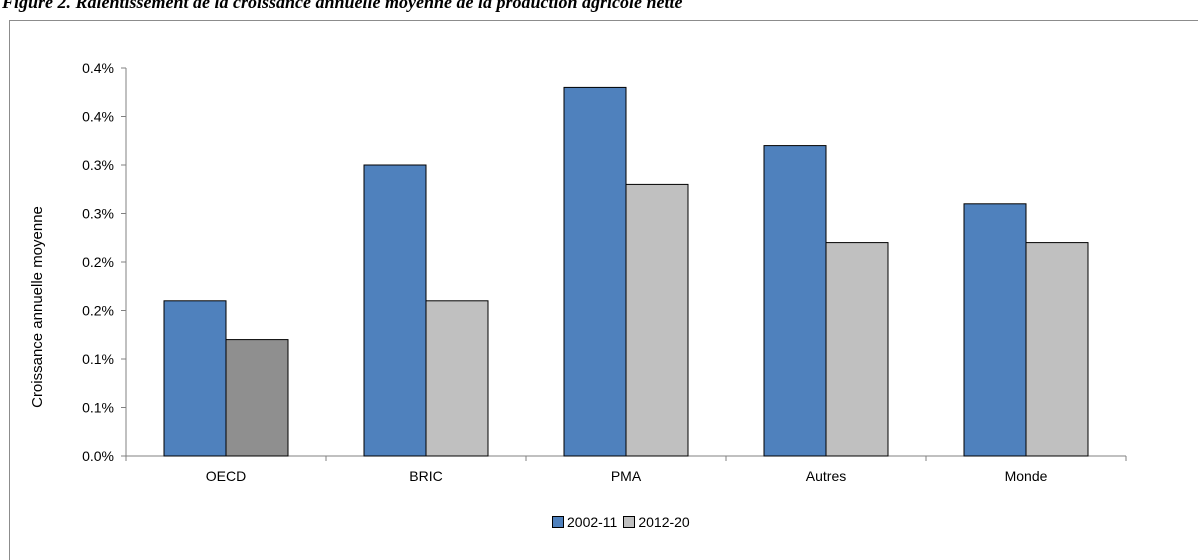 The height and width of the screenshot is (560, 1200). I want to click on x-tick-label: Monde, so click(1026, 476).